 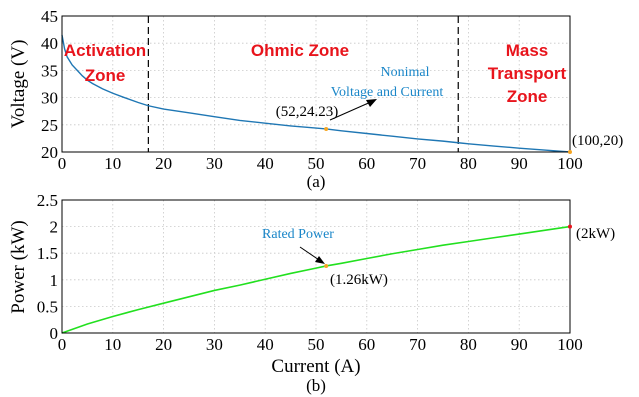 I want to click on power-x-ticks: 0 10 20 30 40 50 60 70 80 90 100, so click(x=320, y=344).